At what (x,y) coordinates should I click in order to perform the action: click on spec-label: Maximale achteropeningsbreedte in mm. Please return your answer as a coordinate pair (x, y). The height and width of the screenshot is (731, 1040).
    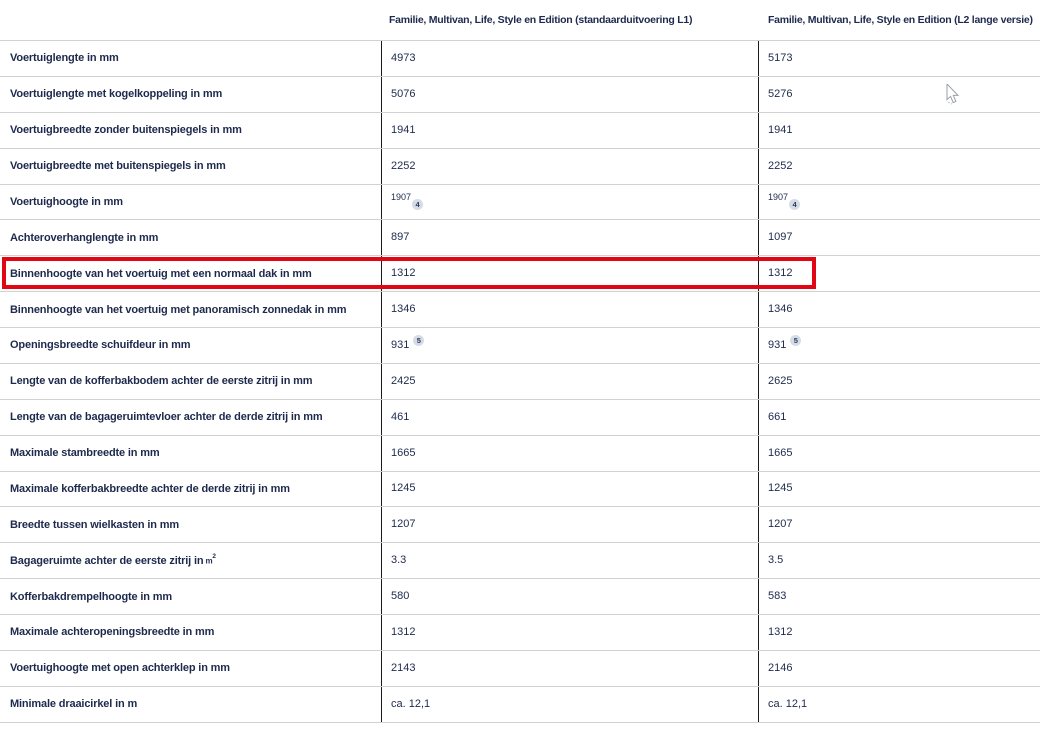
    Looking at the image, I should click on (112, 632).